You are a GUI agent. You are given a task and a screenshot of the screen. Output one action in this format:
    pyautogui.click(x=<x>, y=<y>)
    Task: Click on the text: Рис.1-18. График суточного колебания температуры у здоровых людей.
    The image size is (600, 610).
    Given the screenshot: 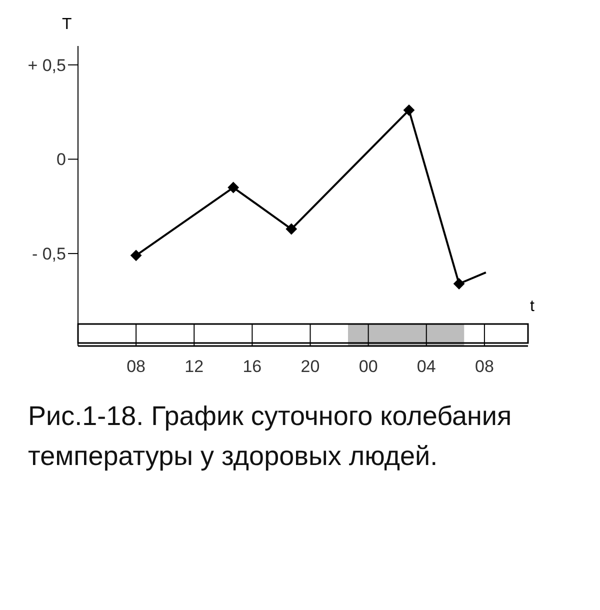 What is the action you would take?
    pyautogui.click(x=270, y=436)
    